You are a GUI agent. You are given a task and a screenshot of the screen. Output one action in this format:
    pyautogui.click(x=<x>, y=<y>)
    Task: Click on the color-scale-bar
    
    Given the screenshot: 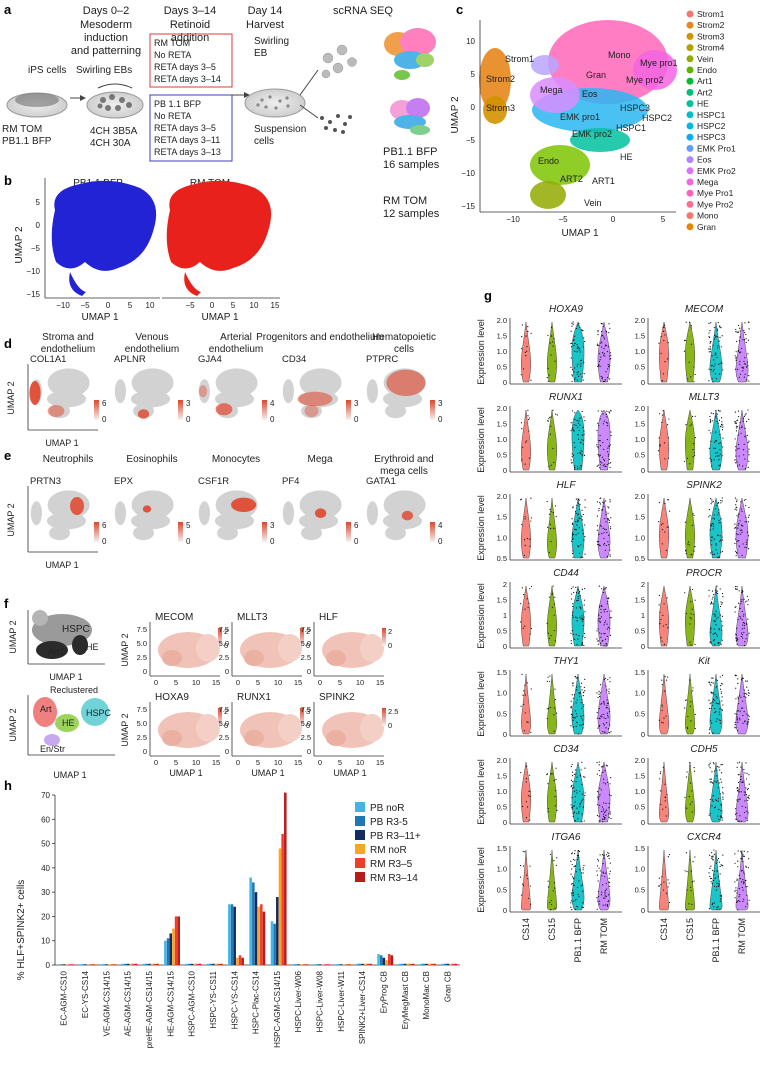 What is the action you would take?
    pyautogui.click(x=180, y=532)
    